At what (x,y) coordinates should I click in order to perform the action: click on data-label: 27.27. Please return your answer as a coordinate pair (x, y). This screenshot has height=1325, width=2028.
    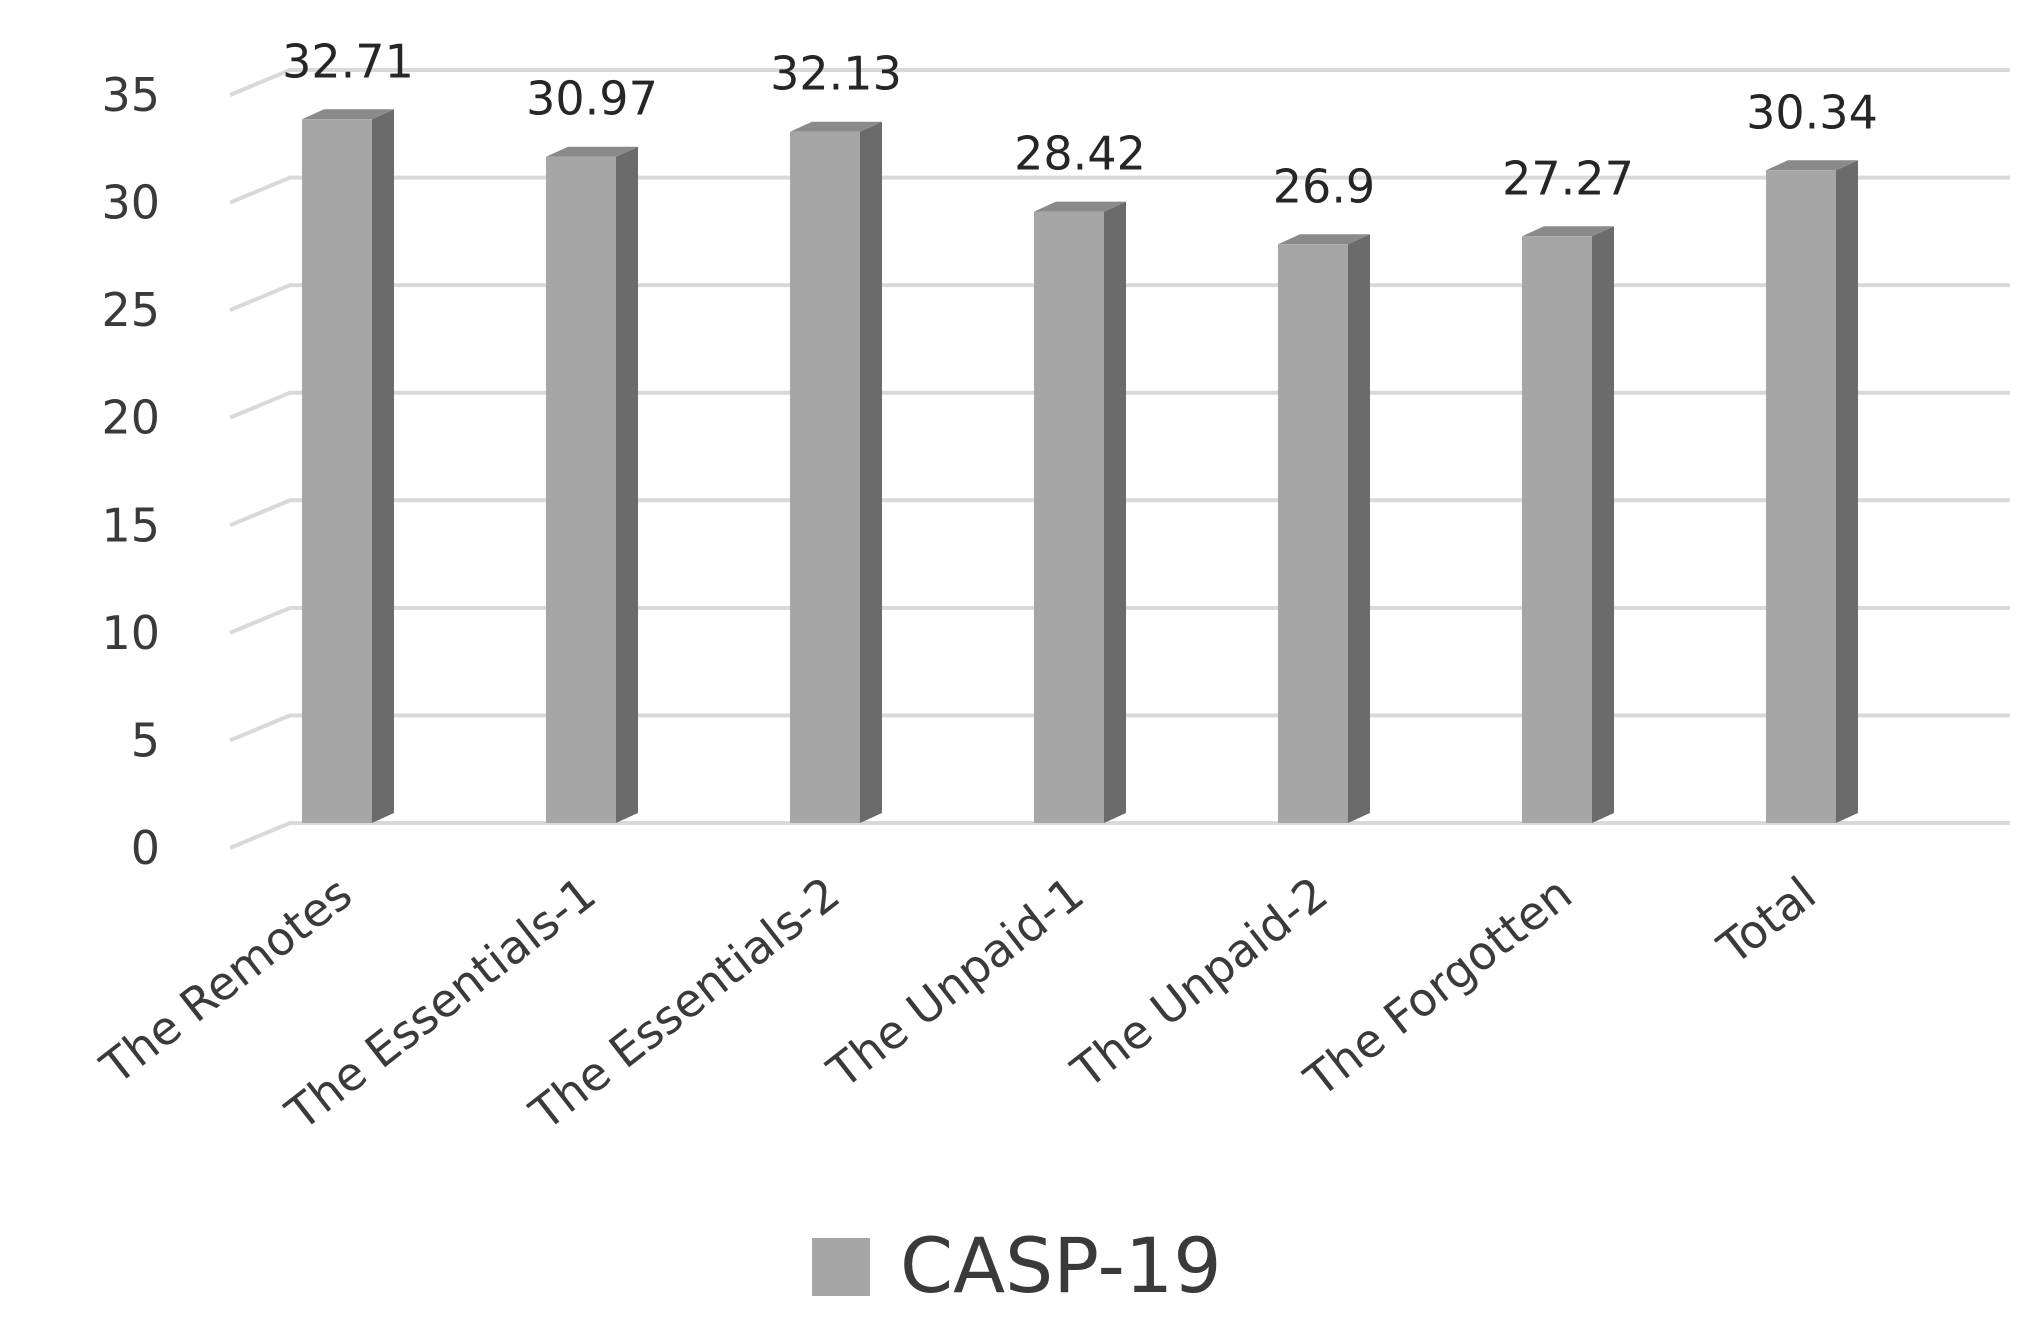
    Looking at the image, I should click on (1568, 178).